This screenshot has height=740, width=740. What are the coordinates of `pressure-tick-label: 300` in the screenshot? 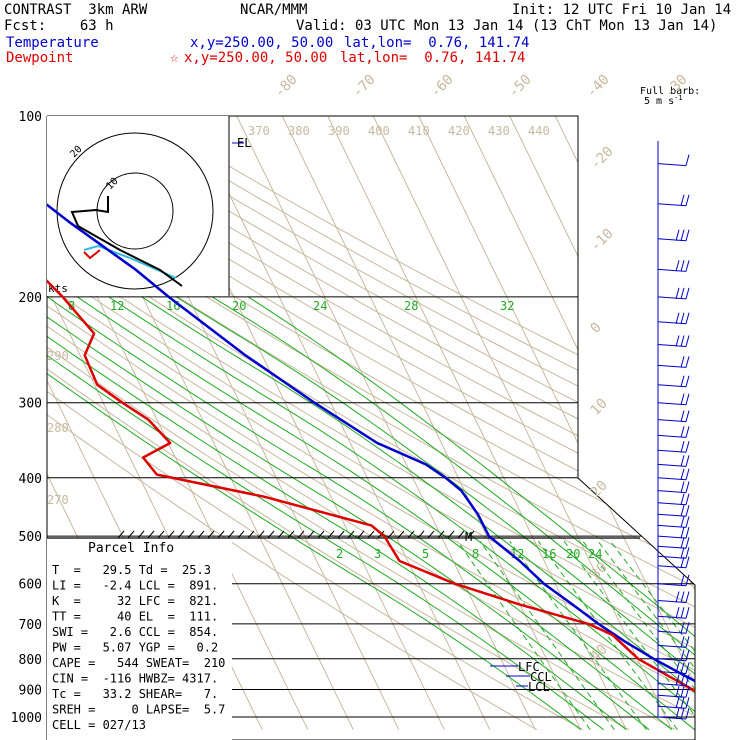 It's located at (30, 404).